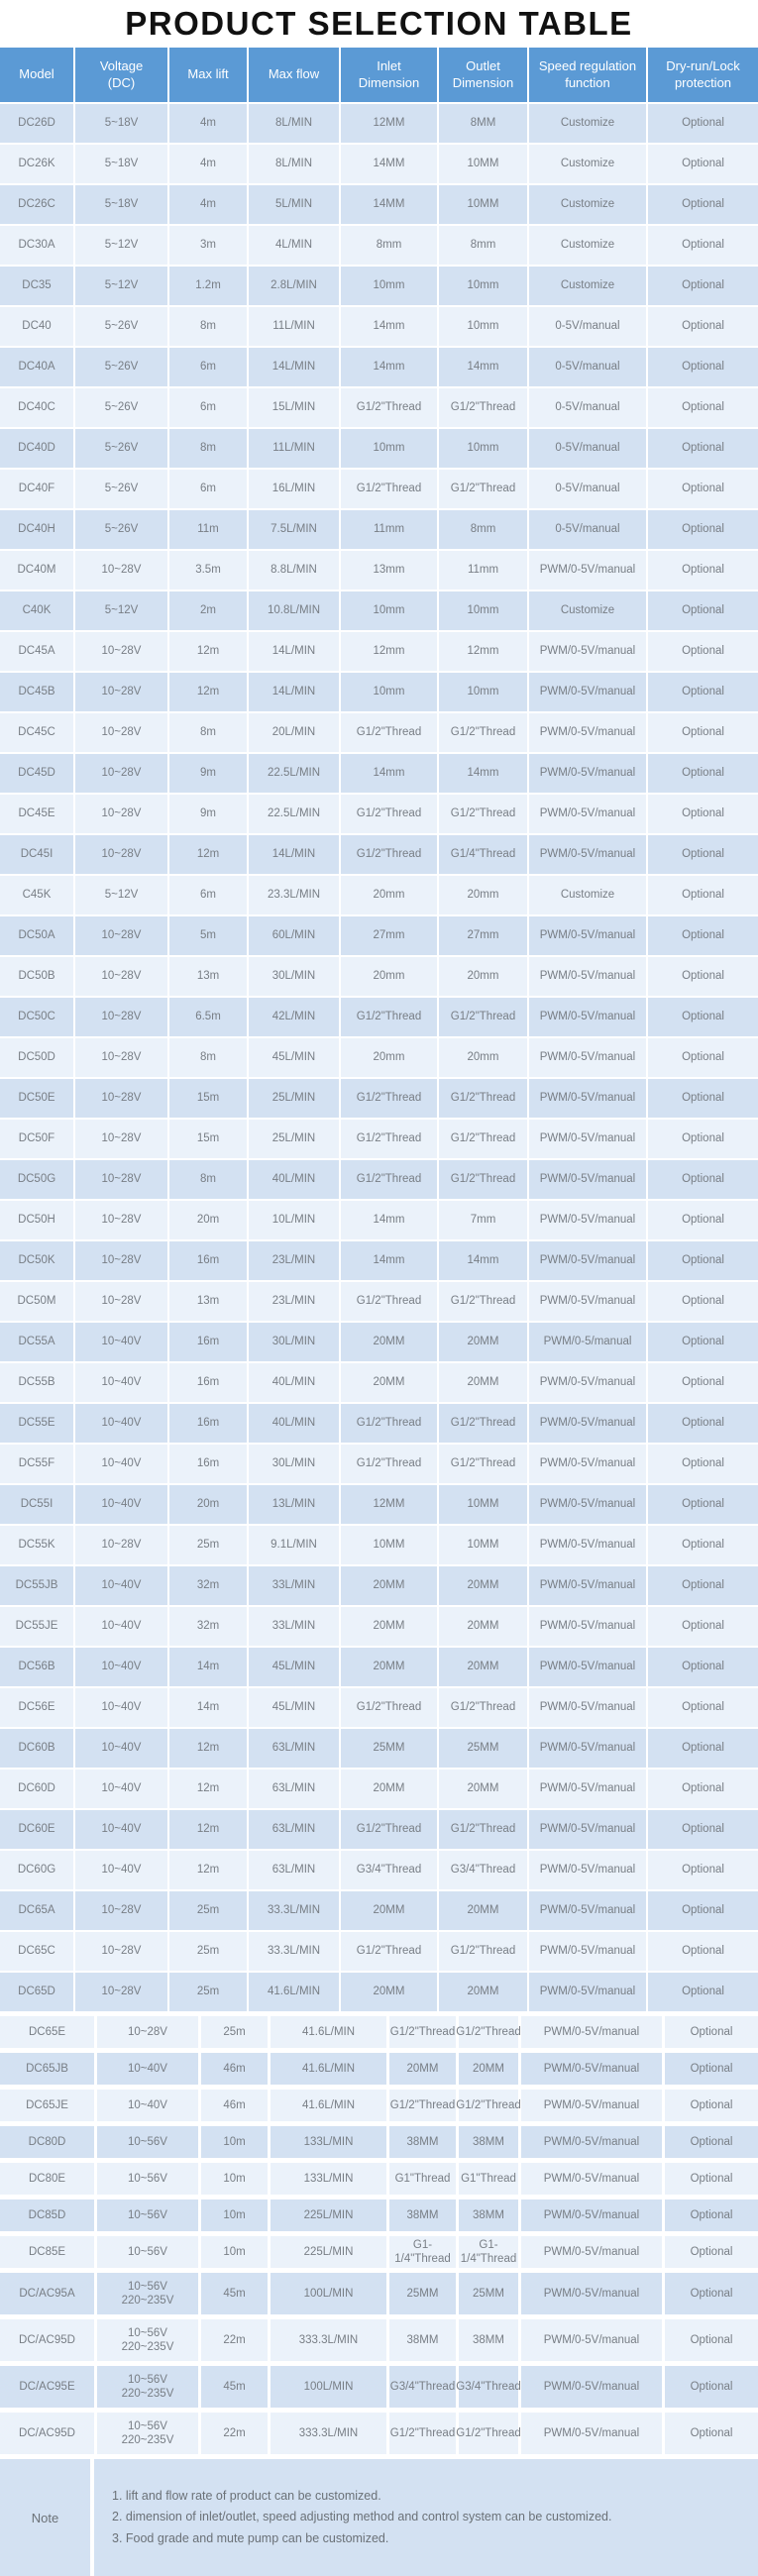 This screenshot has height=2576, width=758. What do you see at coordinates (36, 489) in the screenshot?
I see `model-cell: DC40F` at bounding box center [36, 489].